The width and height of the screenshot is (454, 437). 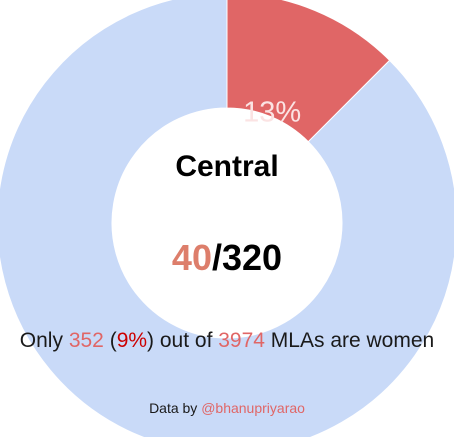 What do you see at coordinates (132, 340) in the screenshot?
I see `caption-women-percent: 9%` at bounding box center [132, 340].